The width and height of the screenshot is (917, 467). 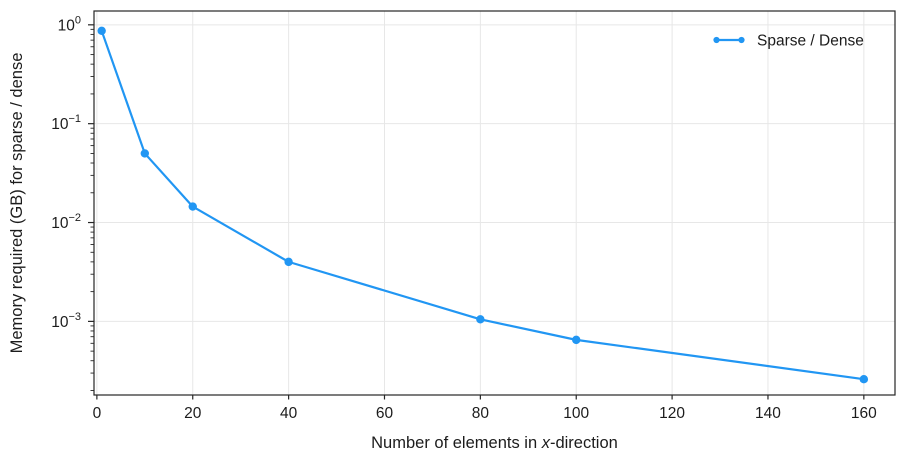 I want to click on x-tick-label: 80, so click(x=481, y=413).